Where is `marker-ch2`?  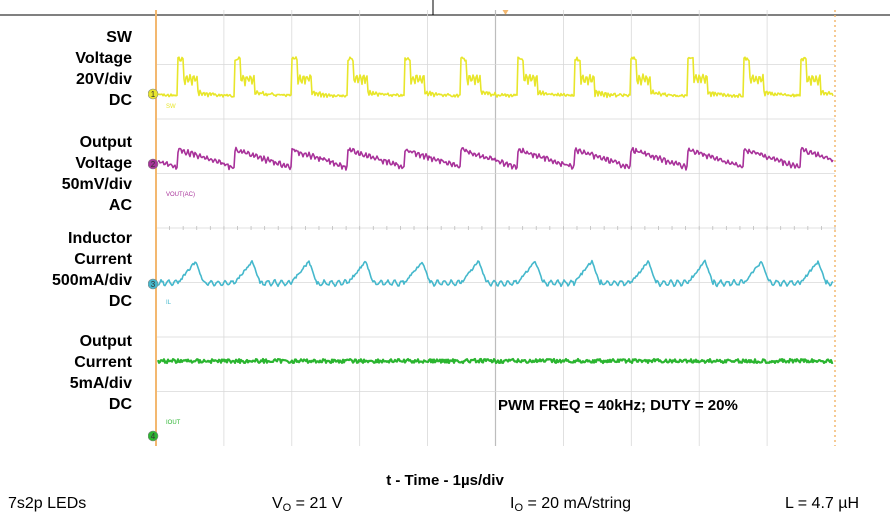 marker-ch2 is located at coordinates (153, 164).